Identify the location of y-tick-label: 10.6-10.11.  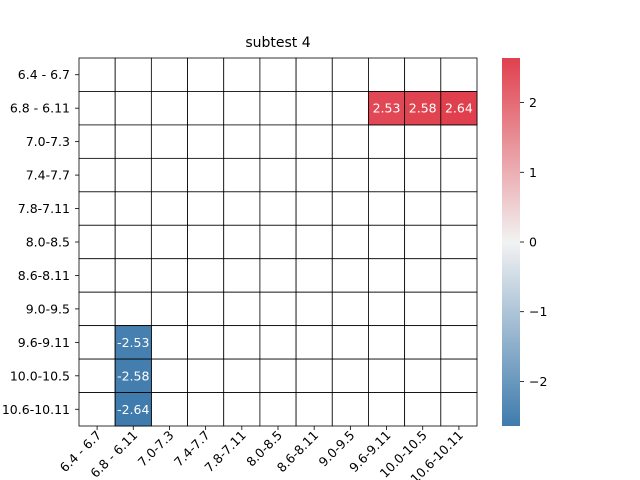
(36, 409).